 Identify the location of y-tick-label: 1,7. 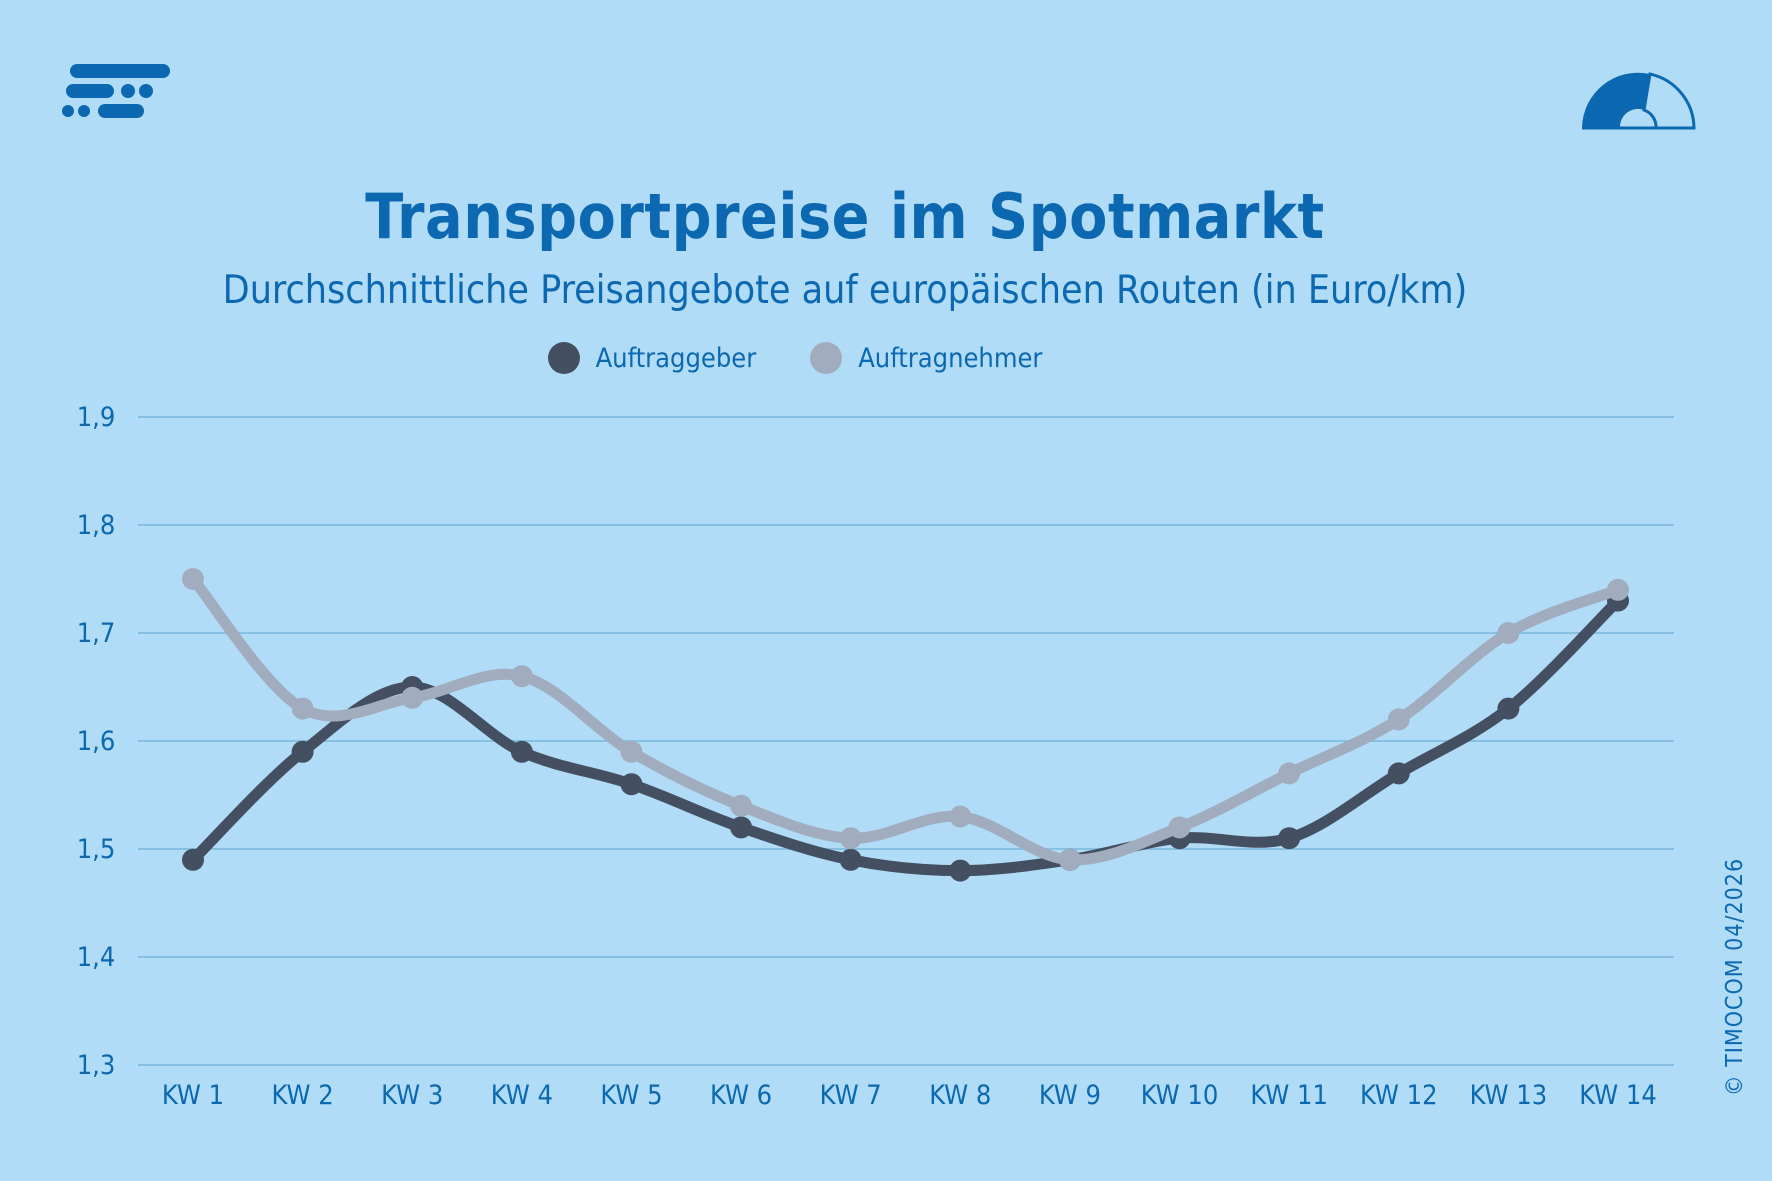
(96, 633).